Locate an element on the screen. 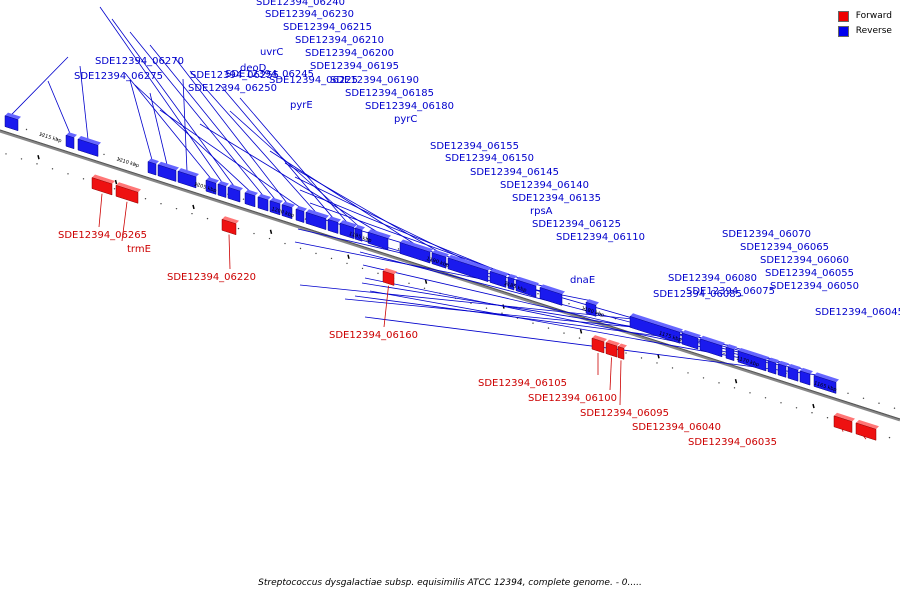 The image size is (900, 600). gene-reverse-label: SDE12394_06240 is located at coordinates (300, 4).